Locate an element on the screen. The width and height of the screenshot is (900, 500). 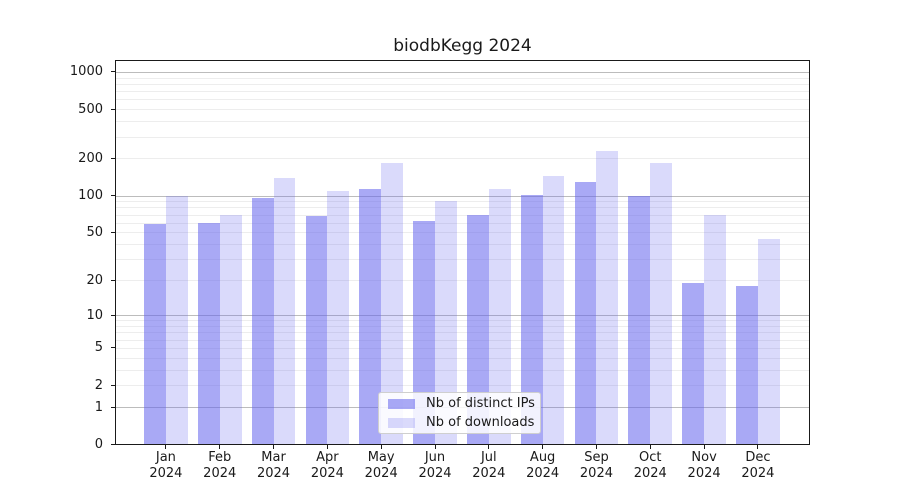
month-label: Apr is located at coordinates (327, 457).